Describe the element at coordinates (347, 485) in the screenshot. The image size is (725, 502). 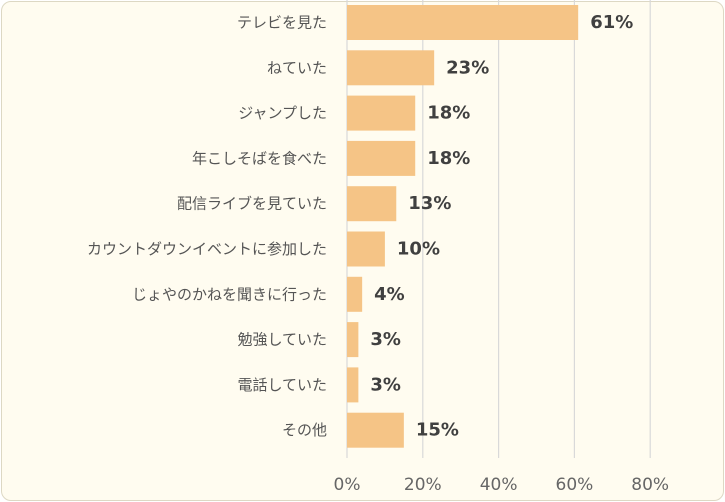
I see `x-tick-label: 0%` at that location.